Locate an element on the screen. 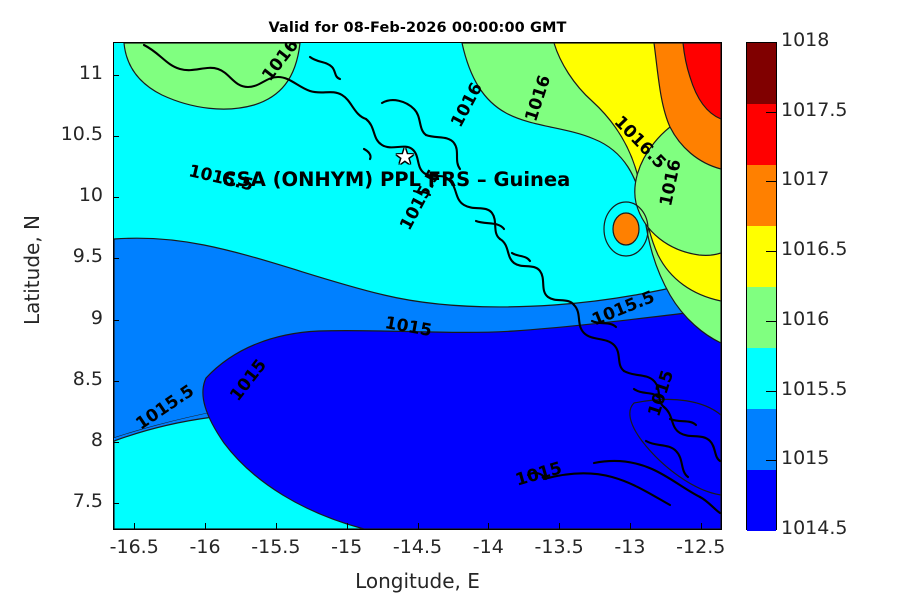 This screenshot has width=900, height=600. y-tick-label: 8 is located at coordinates (96, 439).